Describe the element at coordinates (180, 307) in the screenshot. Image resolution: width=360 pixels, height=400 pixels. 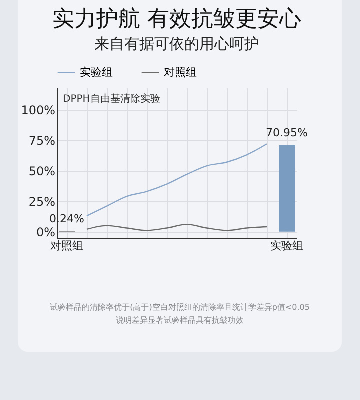
I see `text: 试验样品的清除率优于(高于)空白对照组的清除率且统计学差异p值<0.05` at that location.